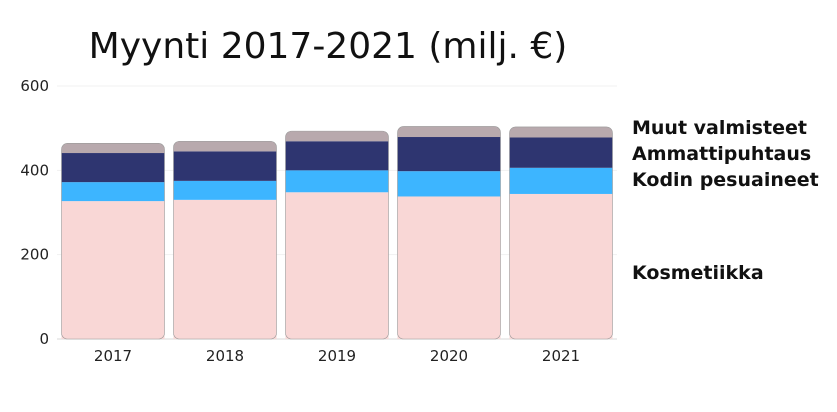  I want to click on bar-outline-2018, so click(225, 240).